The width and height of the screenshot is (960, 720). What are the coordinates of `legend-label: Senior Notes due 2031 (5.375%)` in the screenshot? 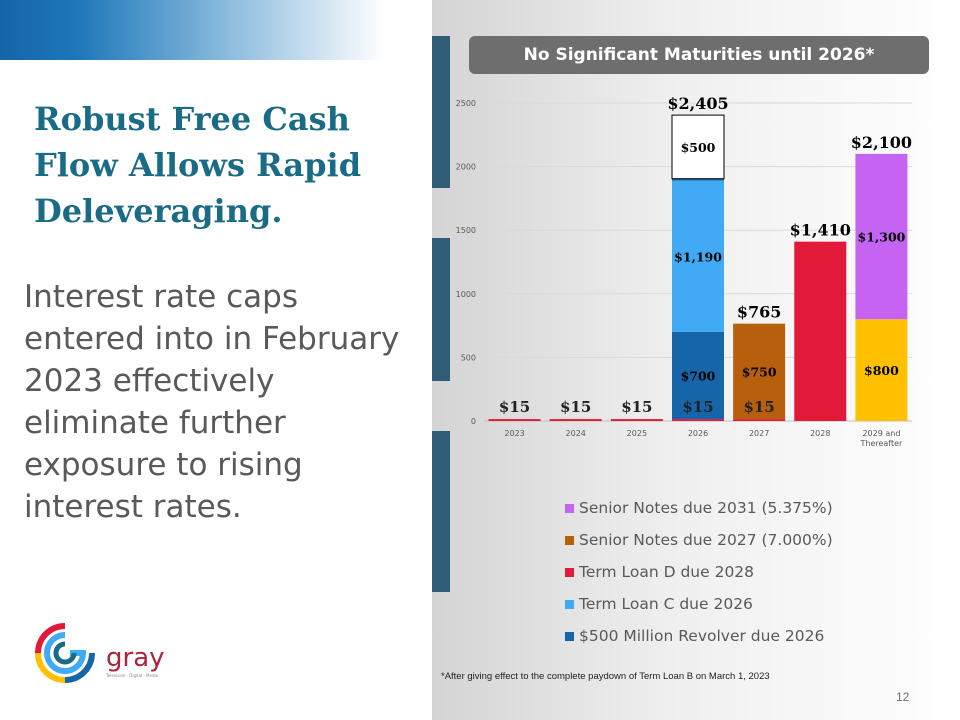 It's located at (706, 508).